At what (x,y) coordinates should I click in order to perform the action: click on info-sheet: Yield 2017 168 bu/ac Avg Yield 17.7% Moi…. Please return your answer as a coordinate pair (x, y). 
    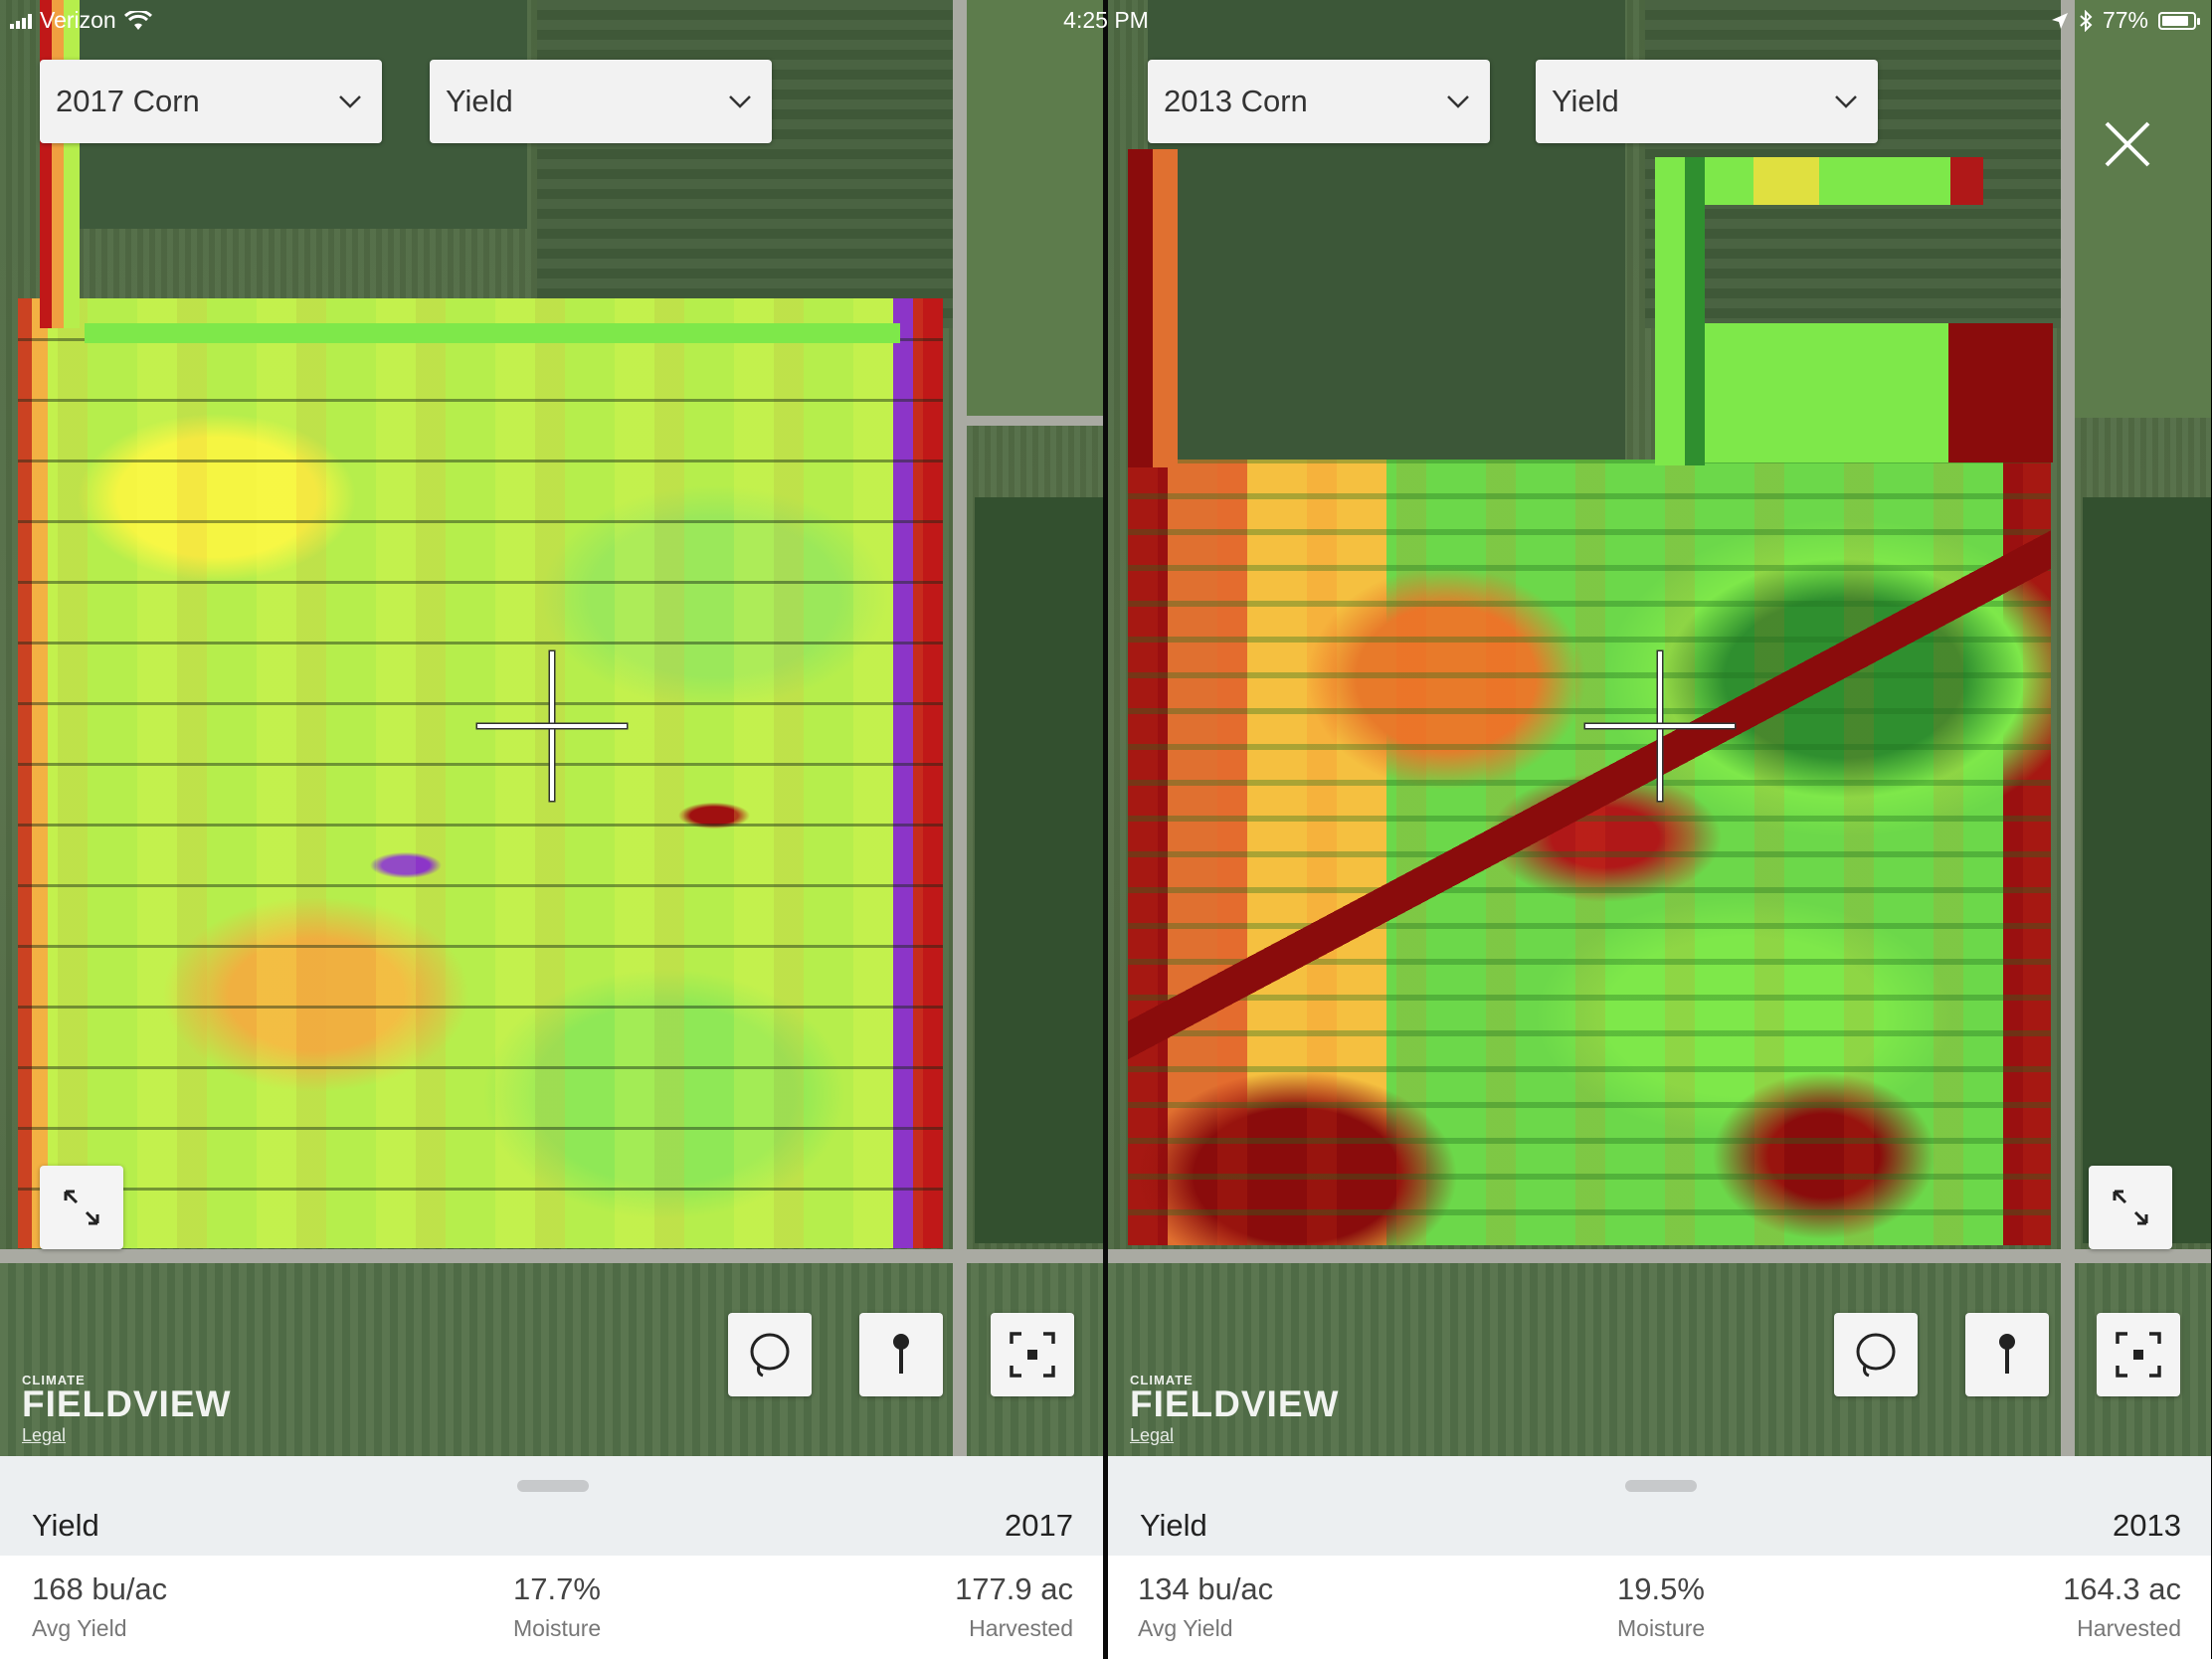
    Looking at the image, I should click on (551, 1557).